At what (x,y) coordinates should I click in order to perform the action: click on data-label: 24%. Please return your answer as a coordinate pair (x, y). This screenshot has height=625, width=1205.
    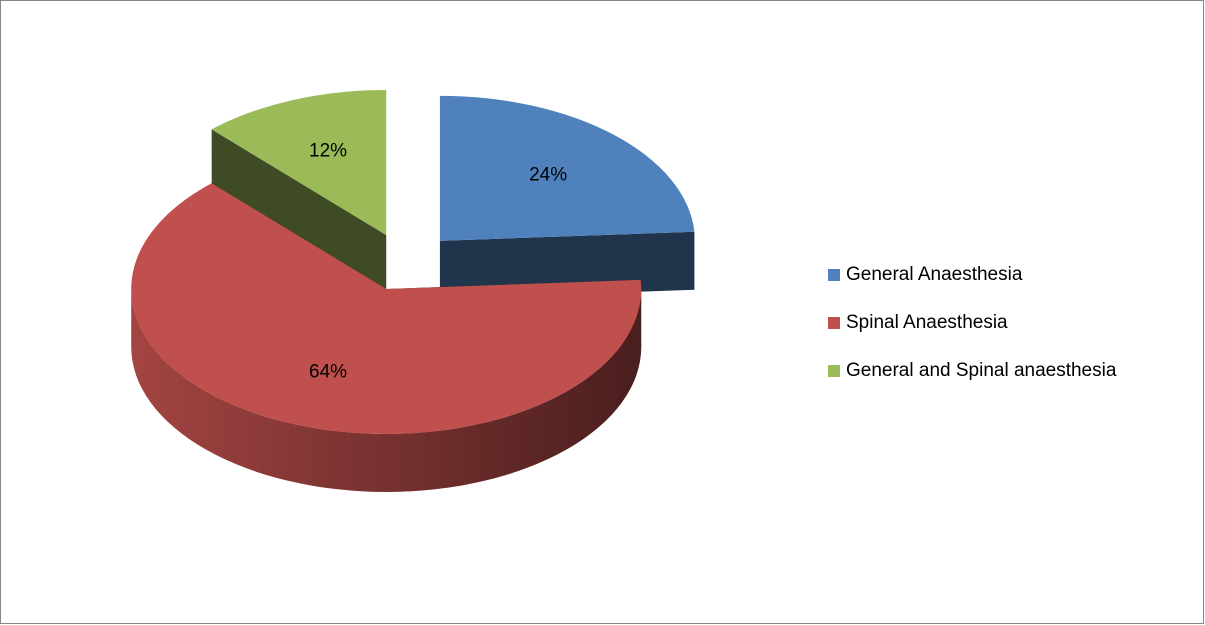
    Looking at the image, I should click on (548, 174).